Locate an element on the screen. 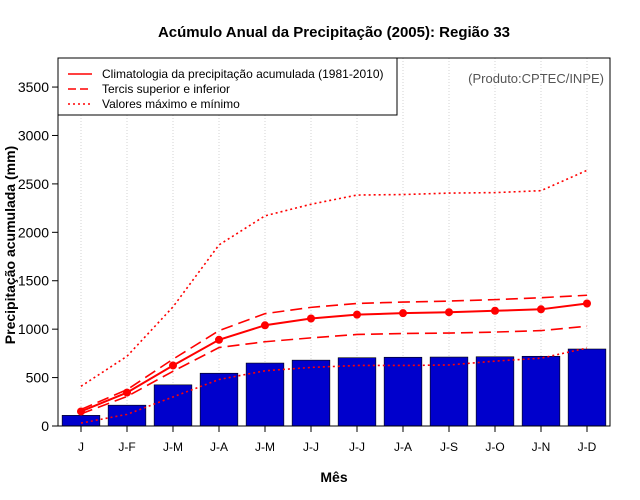 This screenshot has width=640, height=500. legend-label-extremes: Valores máximo e mínimo is located at coordinates (171, 104).